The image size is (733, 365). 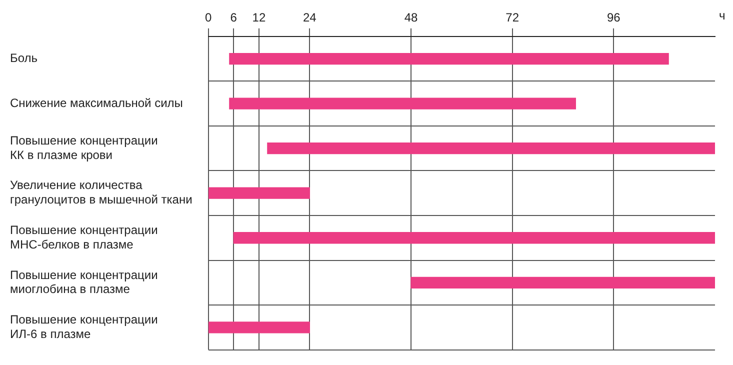 What do you see at coordinates (208, 17) in the screenshot?
I see `x-tick-label: 0` at bounding box center [208, 17].